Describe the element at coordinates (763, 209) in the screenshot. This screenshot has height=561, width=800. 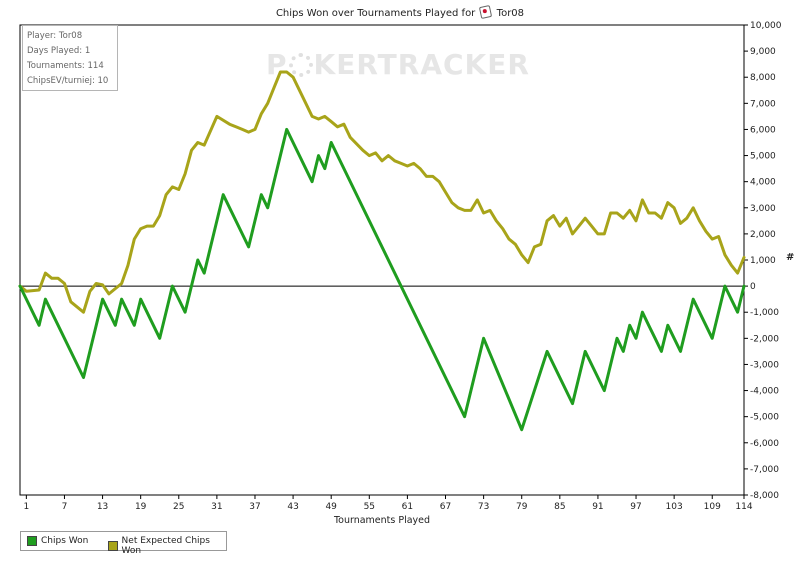
I see `y-tick-label: 3,000` at that location.